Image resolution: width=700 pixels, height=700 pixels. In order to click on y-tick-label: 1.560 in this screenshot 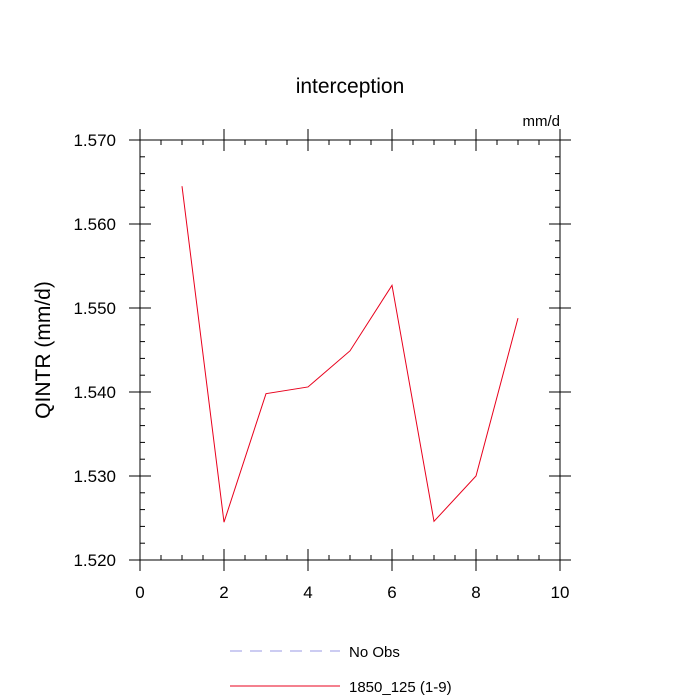, I will do `click(94, 224)`.